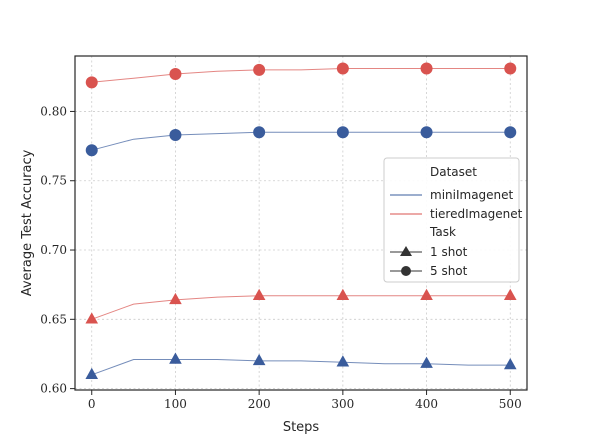 This screenshot has width=589, height=443. I want to click on y-tick-label: 0.75, so click(53, 181).